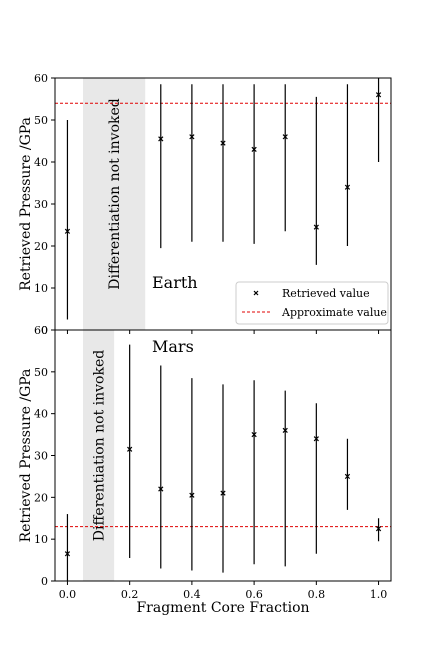 The image size is (436, 654). I want to click on earth-y-ticks: 0 10 20 30 40 50 60, so click(44, 204).